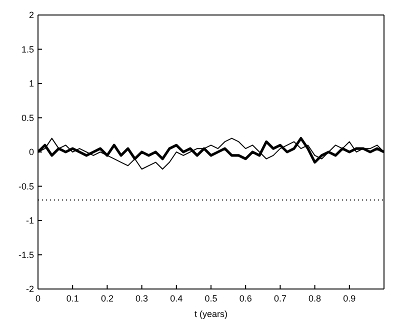 This screenshot has height=327, width=397. I want to click on x-tick-label: 0, so click(38, 298).